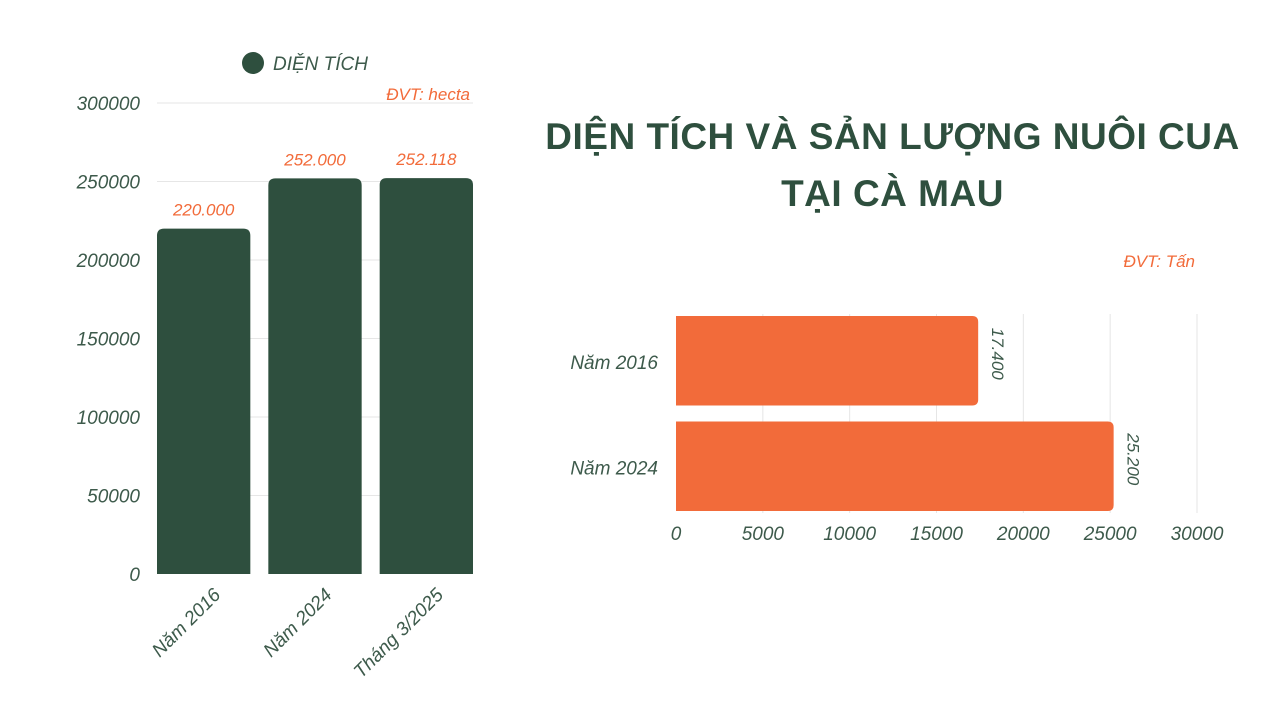 The width and height of the screenshot is (1280, 720). What do you see at coordinates (426, 159) in the screenshot?
I see `bar-data-label: 252.118` at bounding box center [426, 159].